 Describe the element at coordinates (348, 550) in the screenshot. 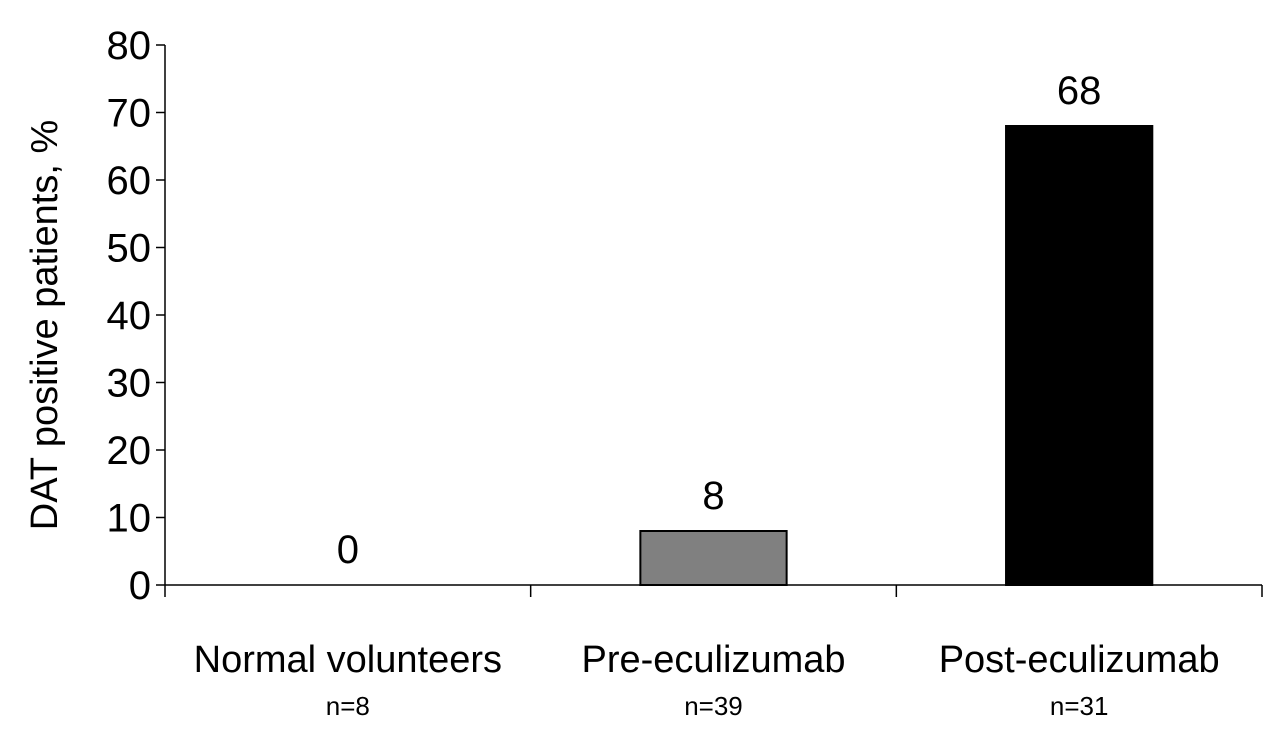

I see `data-label: 0` at that location.